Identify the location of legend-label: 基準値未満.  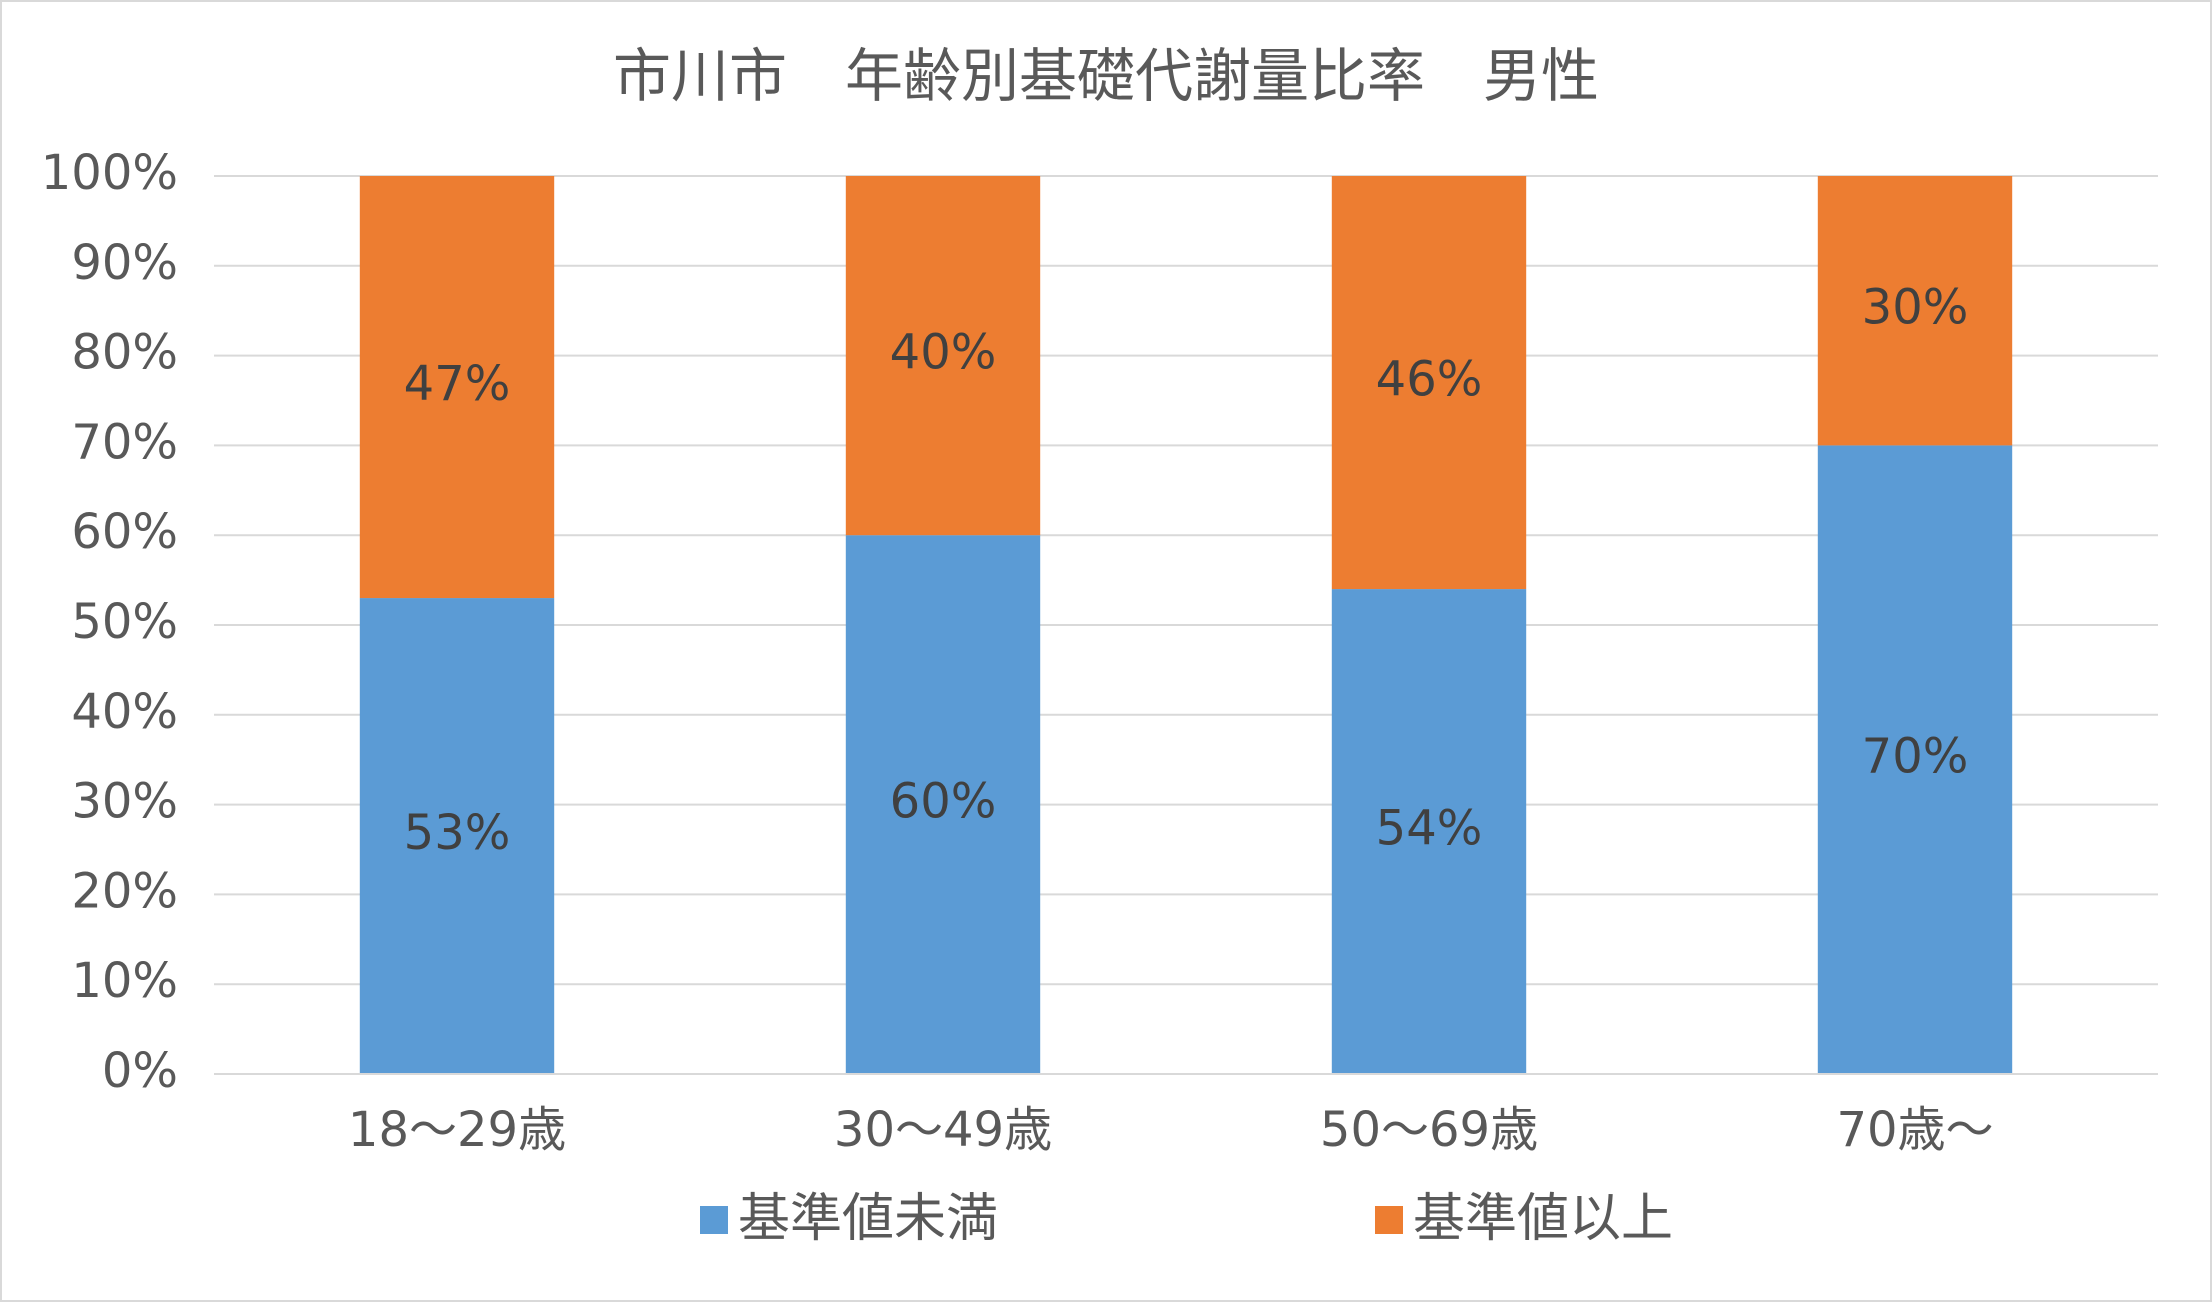
(868, 1219).